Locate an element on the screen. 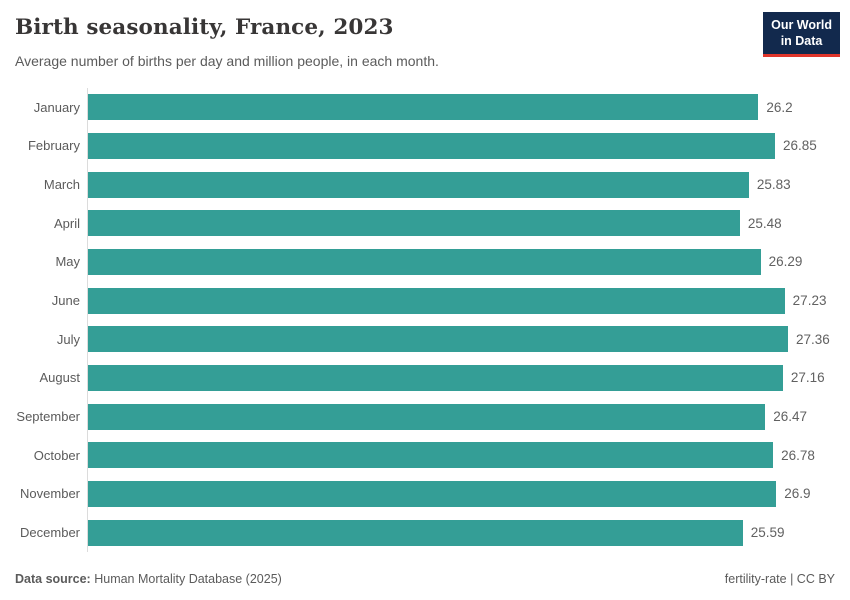  month-label: July is located at coordinates (68, 339).